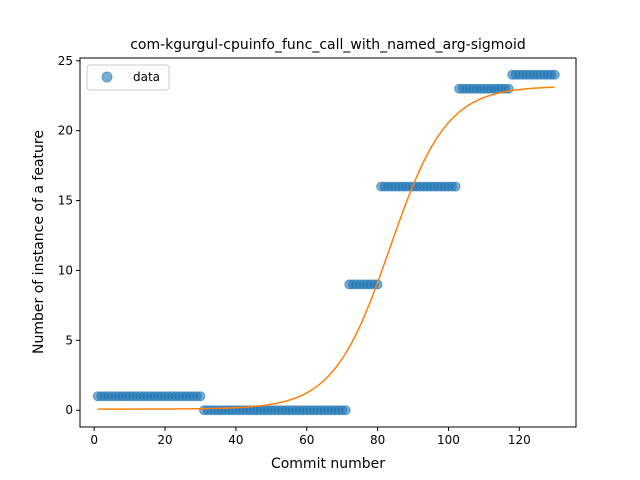 This screenshot has height=480, width=640. What do you see at coordinates (519, 440) in the screenshot?
I see `x-tick-label: 120` at bounding box center [519, 440].